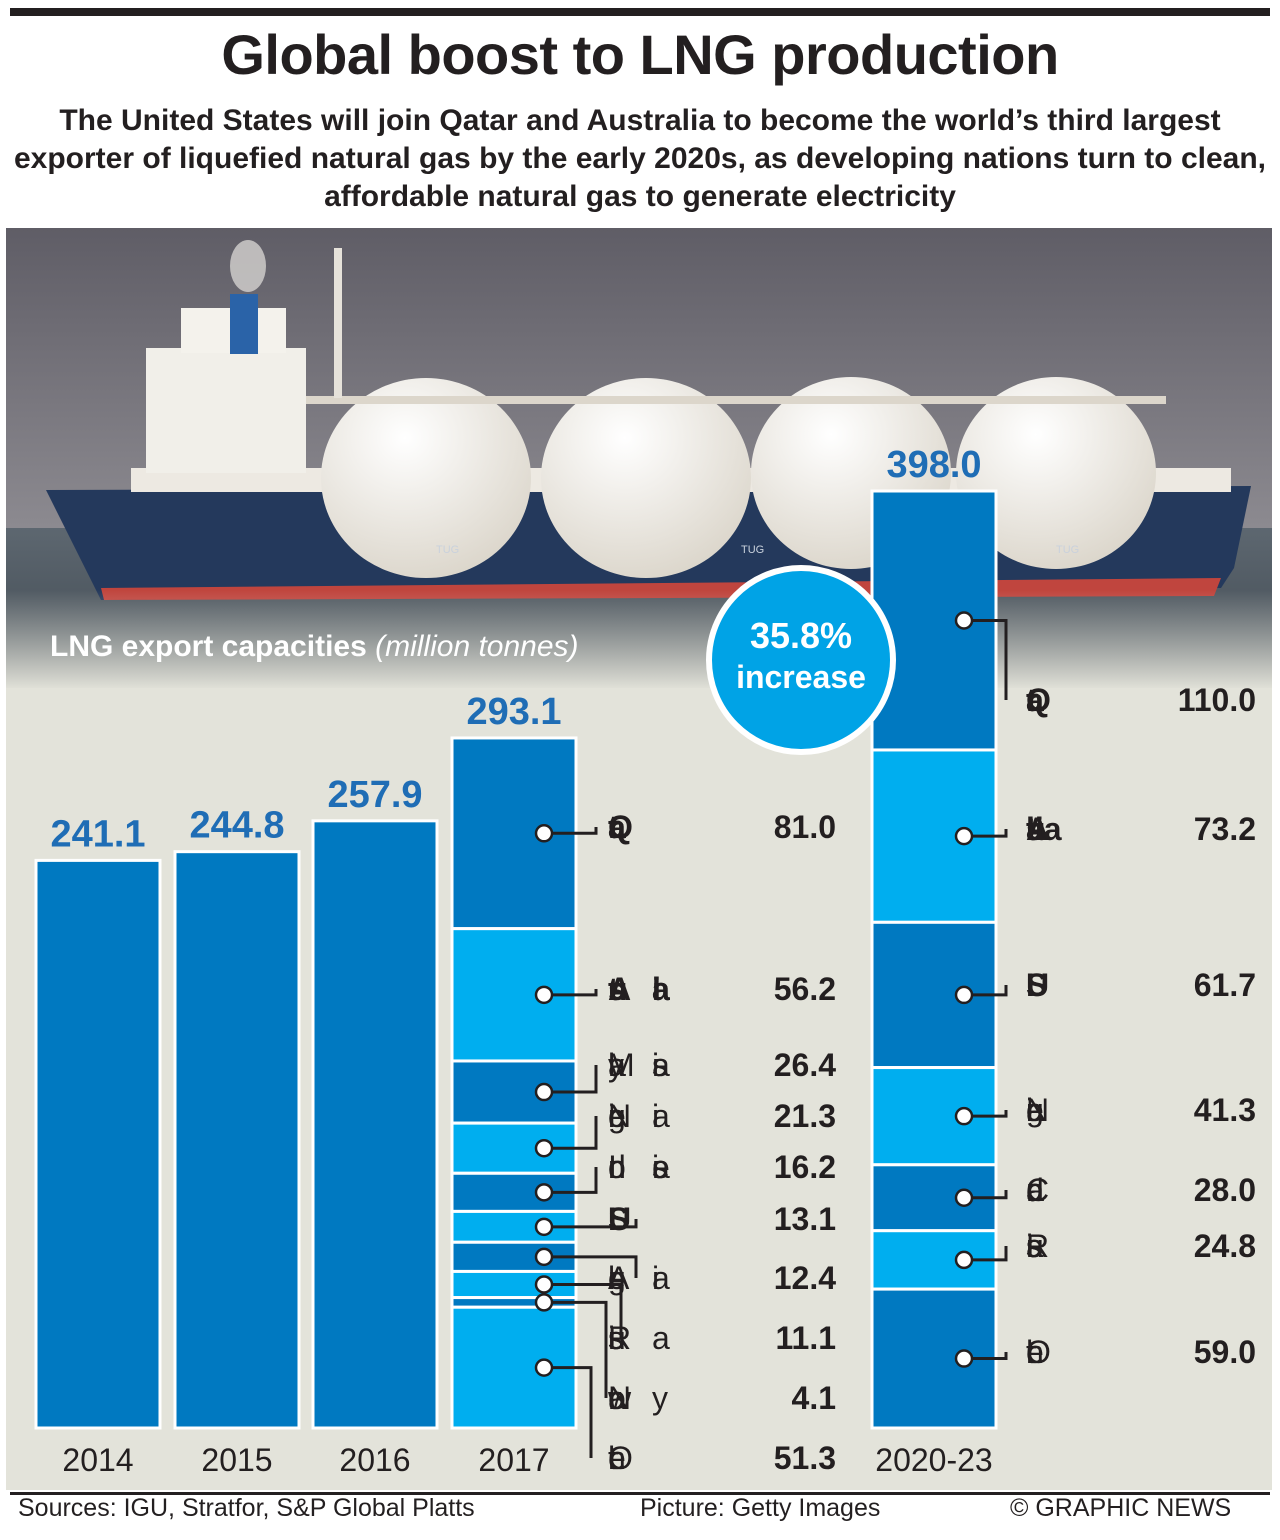  What do you see at coordinates (571, 993) in the screenshot?
I see `leader-2017-australia` at bounding box center [571, 993].